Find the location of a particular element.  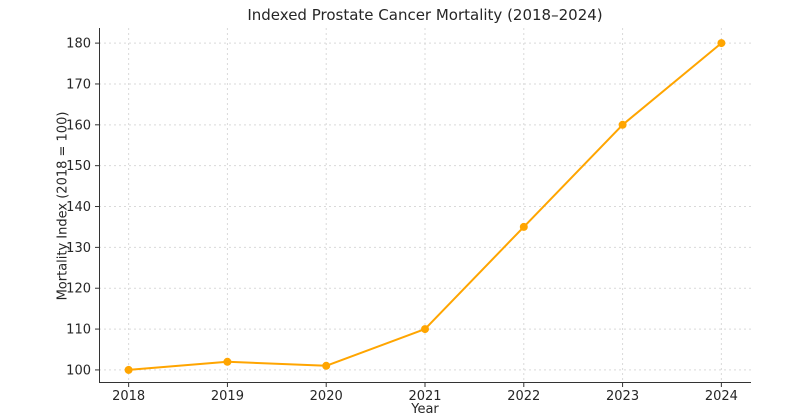

x-tick-label: 2024 is located at coordinates (721, 396).